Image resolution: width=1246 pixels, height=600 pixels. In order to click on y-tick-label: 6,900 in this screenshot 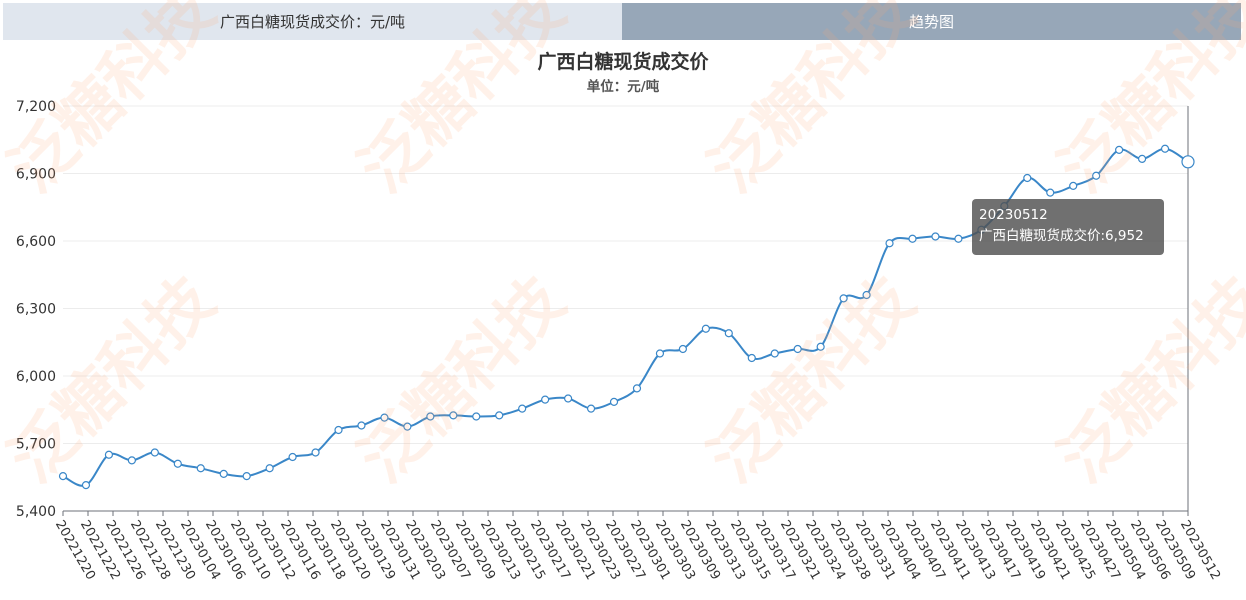, I will do `click(36, 175)`.